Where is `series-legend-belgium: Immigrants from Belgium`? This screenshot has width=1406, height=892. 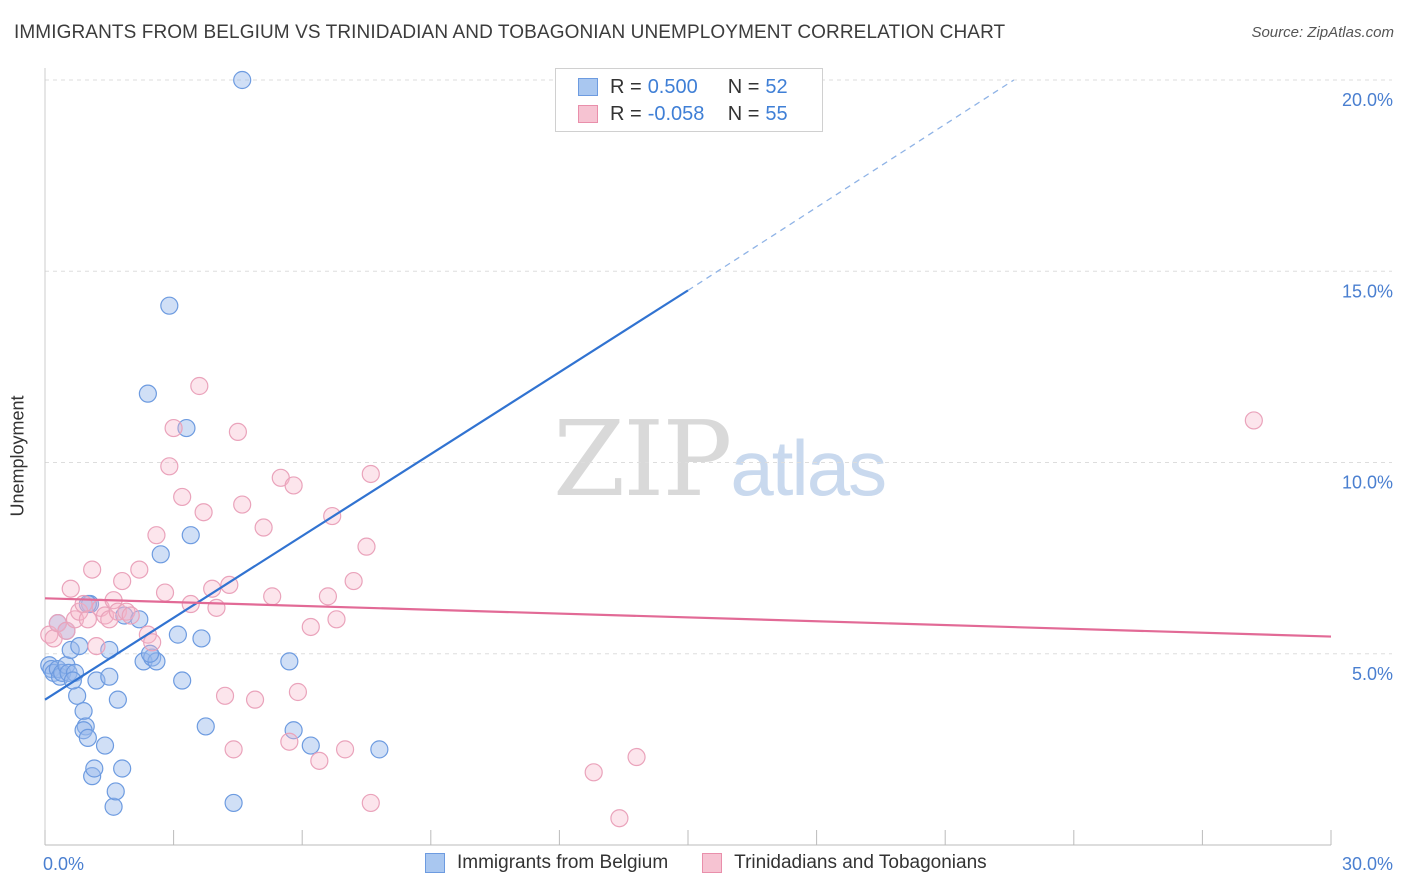
series-legend-belgium: Immigrants from Belgium is located at coordinates (546, 863).